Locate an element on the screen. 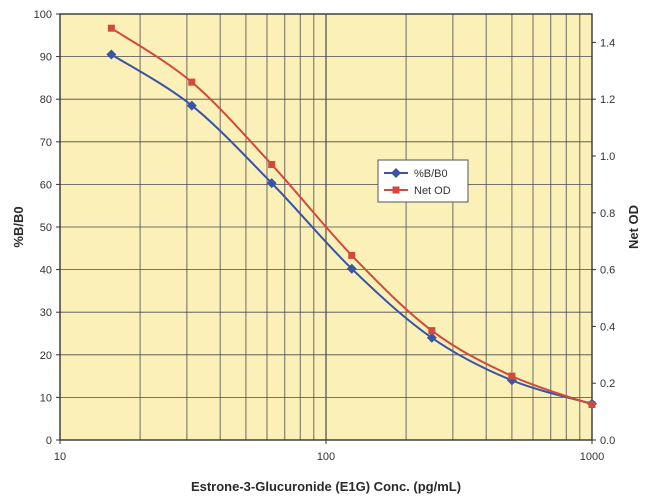 This screenshot has height=500, width=650. y-left-tick-label: 20 is located at coordinates (46, 356).